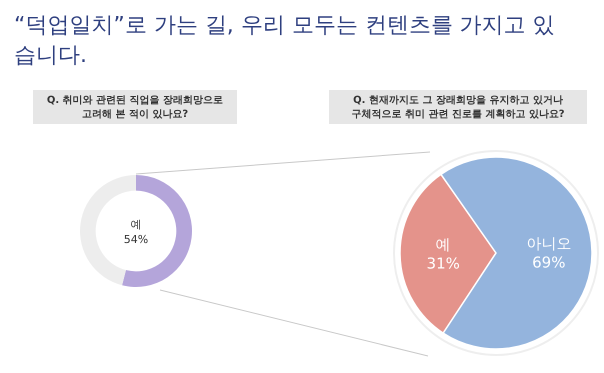 The width and height of the screenshot is (604, 373). I want to click on data-label: 31%, so click(443, 263).